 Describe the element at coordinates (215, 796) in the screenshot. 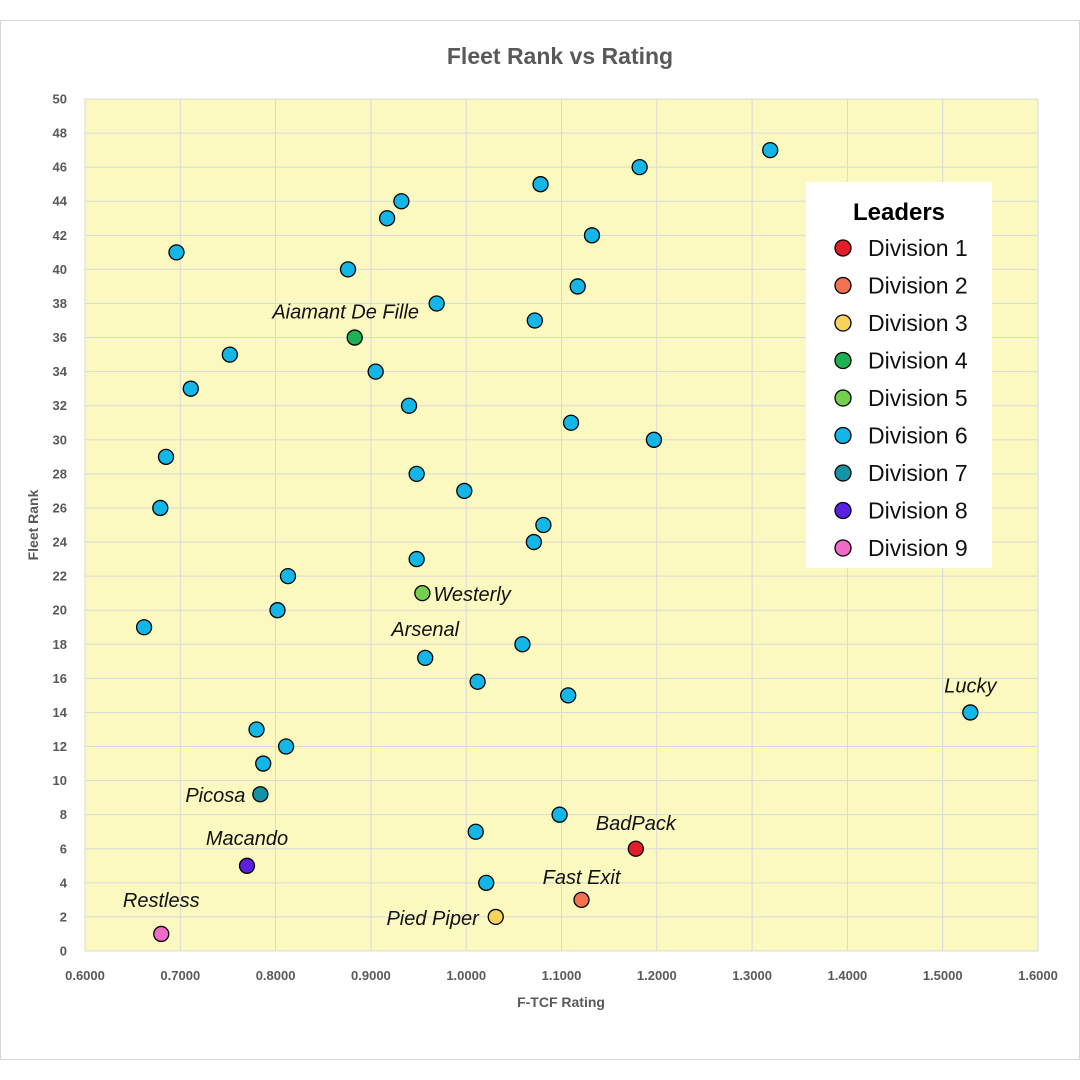

I see `point-label: Picosa` at that location.